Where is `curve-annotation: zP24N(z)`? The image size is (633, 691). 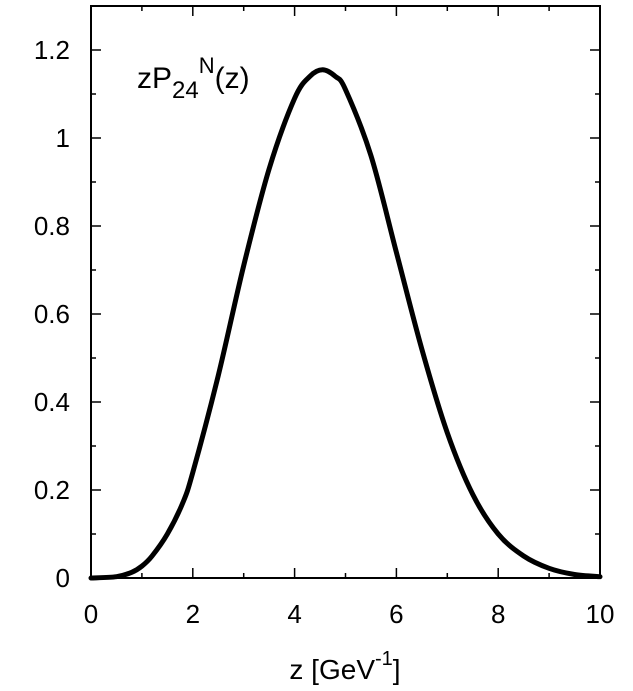
curve-annotation: zP24N(z) is located at coordinates (193, 78).